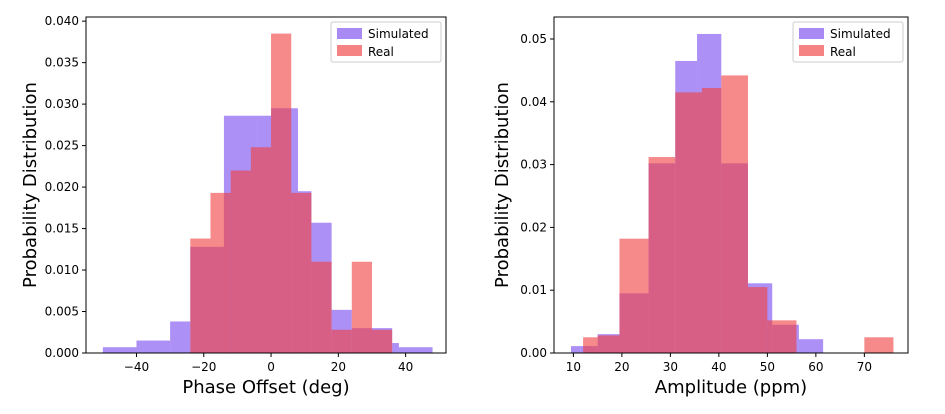 The width and height of the screenshot is (945, 414). Describe the element at coordinates (30, 185) in the screenshot. I see `phase-y-axis-label: Probability Distribution` at that location.